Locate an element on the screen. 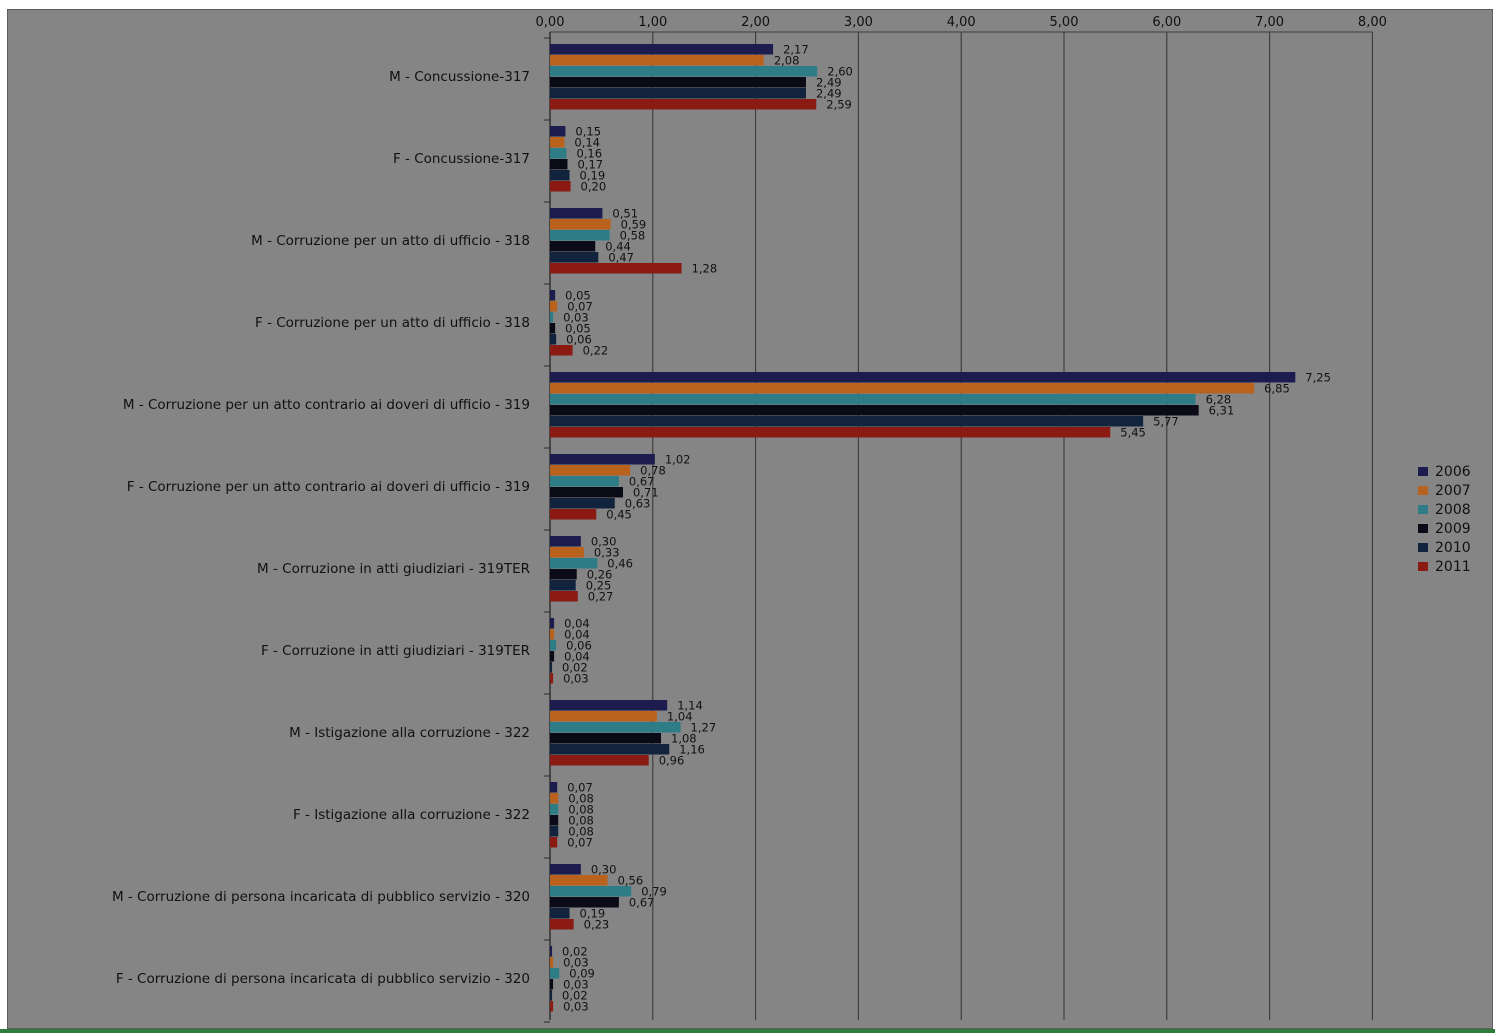 The width and height of the screenshot is (1495, 1033). x-axis-tick-labels: 0,00 1,00 2,00 3,00 4,00 5,00 6,00 7,00 8,00 is located at coordinates (961, 22).